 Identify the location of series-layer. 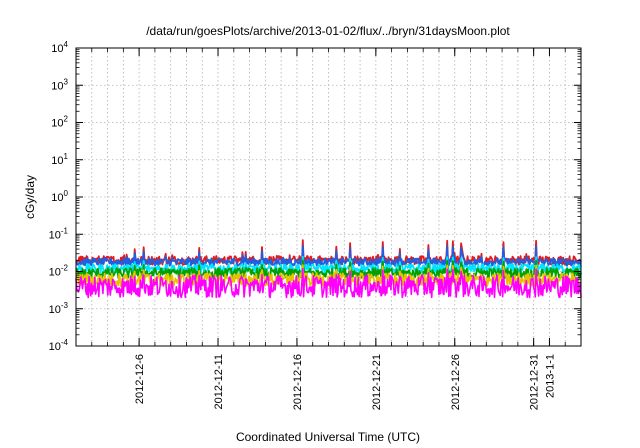
(328, 269).